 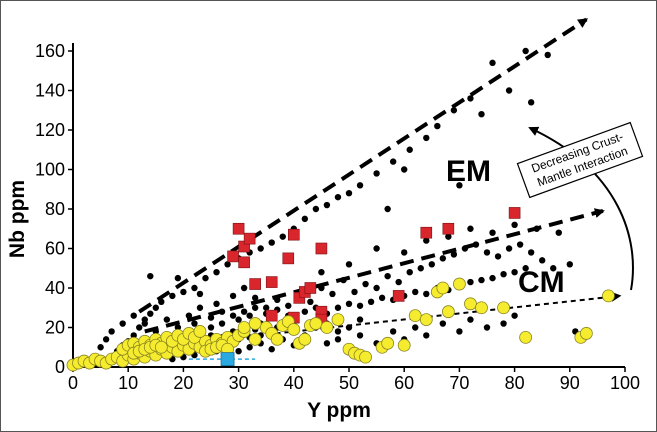 I want to click on blue-square-point, so click(x=227, y=359).